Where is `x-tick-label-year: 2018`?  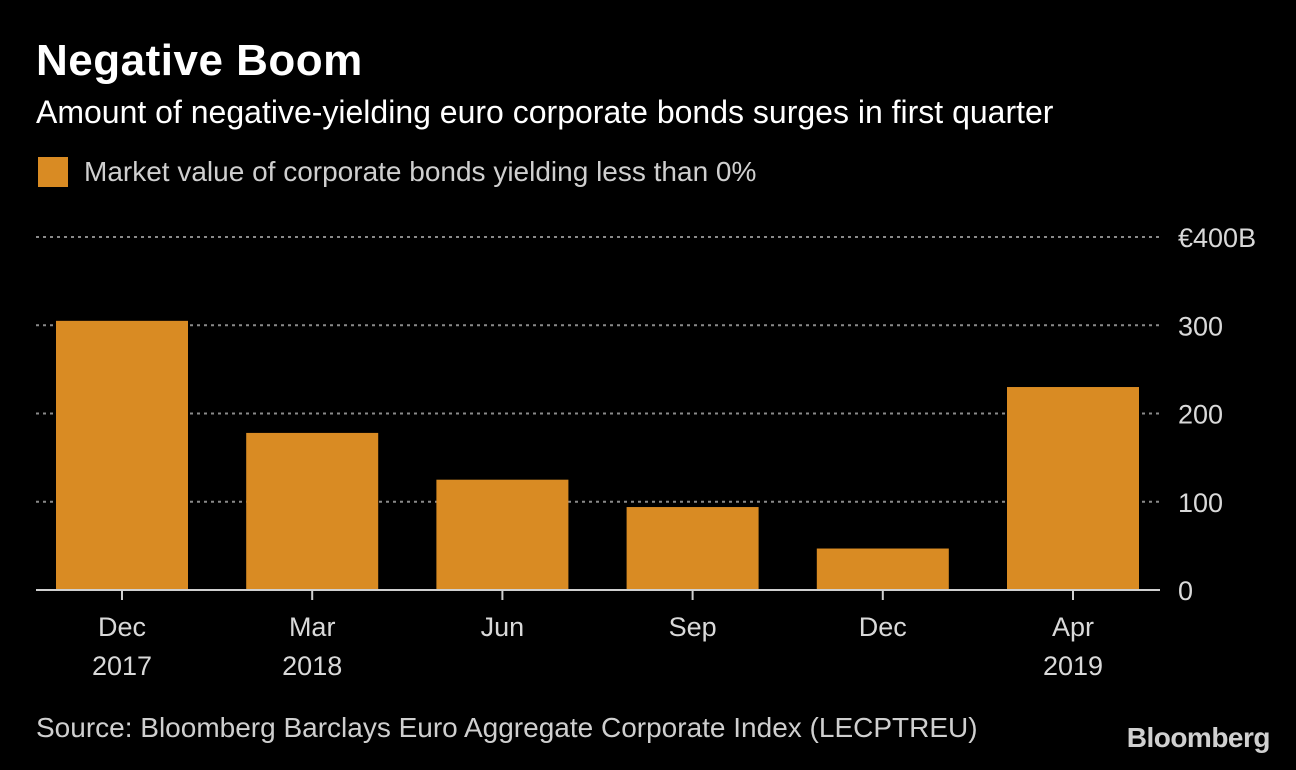 x-tick-label-year: 2018 is located at coordinates (312, 666).